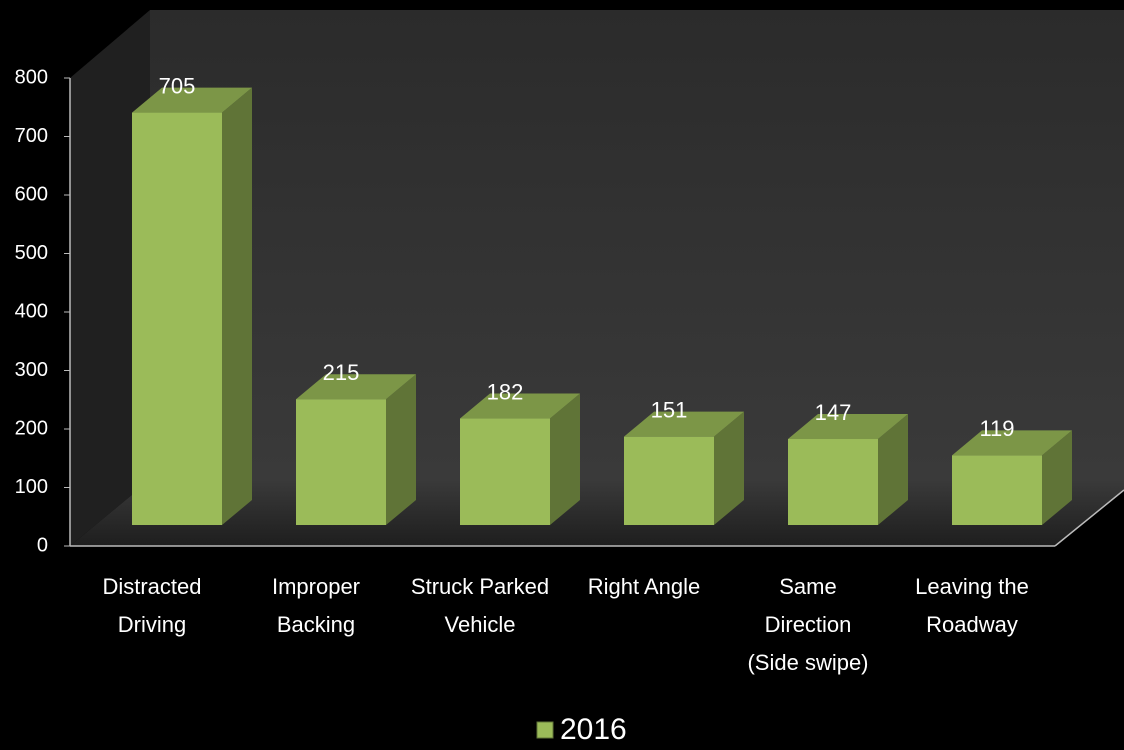  What do you see at coordinates (31, 370) in the screenshot?
I see `y-tick-label: 300` at bounding box center [31, 370].